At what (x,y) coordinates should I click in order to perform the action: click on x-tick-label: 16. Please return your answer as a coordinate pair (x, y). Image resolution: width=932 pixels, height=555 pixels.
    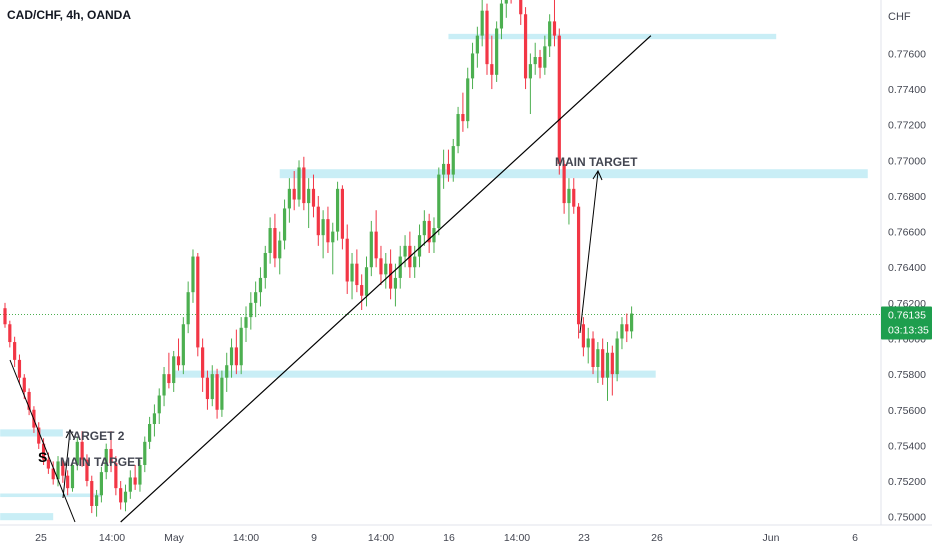
    Looking at the image, I should click on (449, 538).